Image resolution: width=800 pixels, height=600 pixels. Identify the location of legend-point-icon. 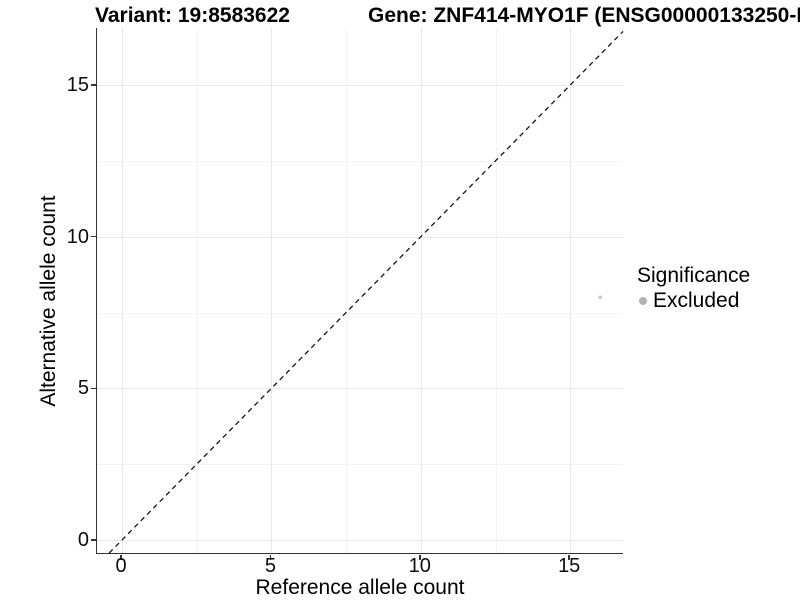
(643, 301).